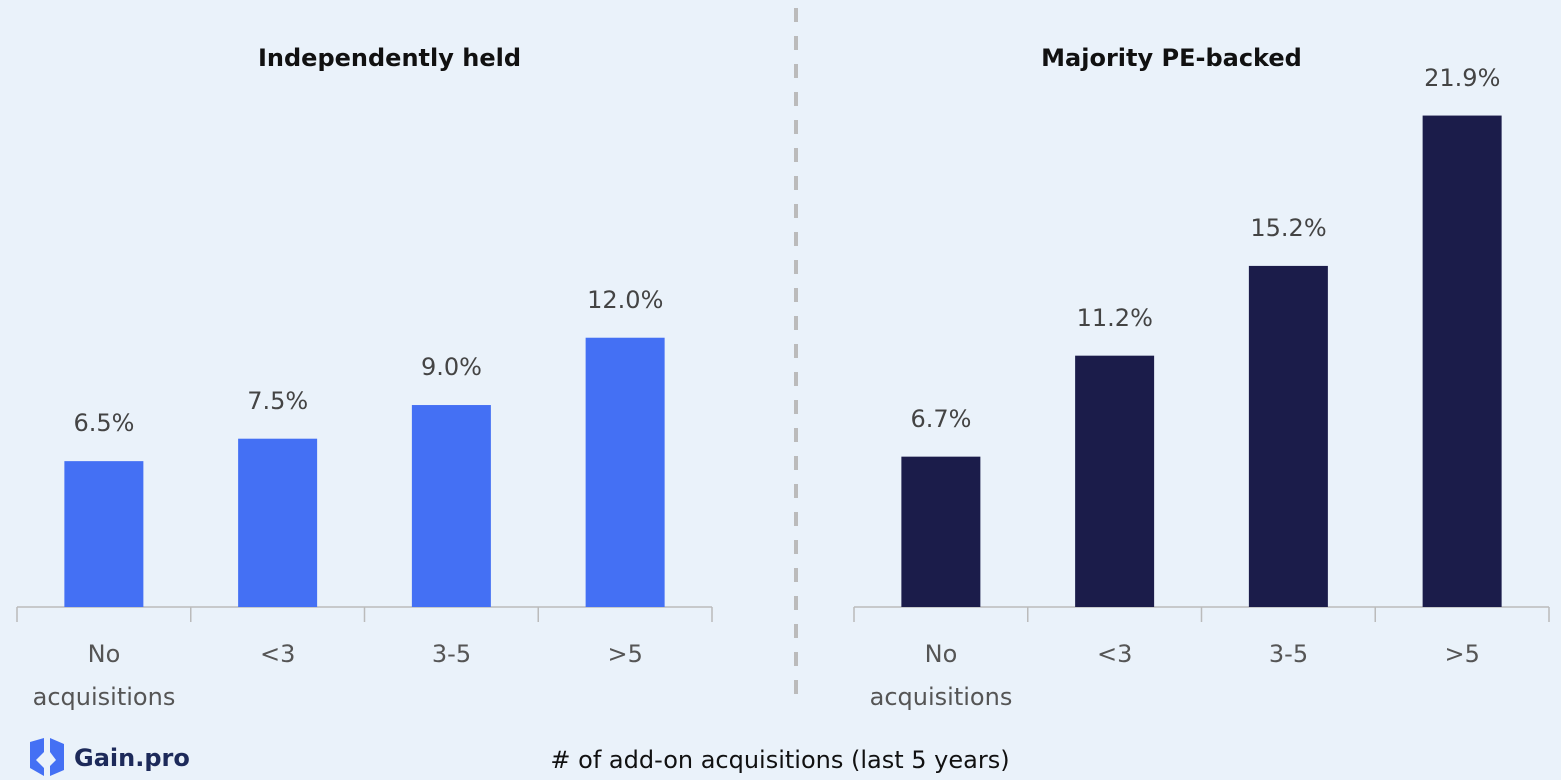 The height and width of the screenshot is (780, 1561). I want to click on x-axis-label: # of add-on acquisitions (last 5 years), so click(780, 760).